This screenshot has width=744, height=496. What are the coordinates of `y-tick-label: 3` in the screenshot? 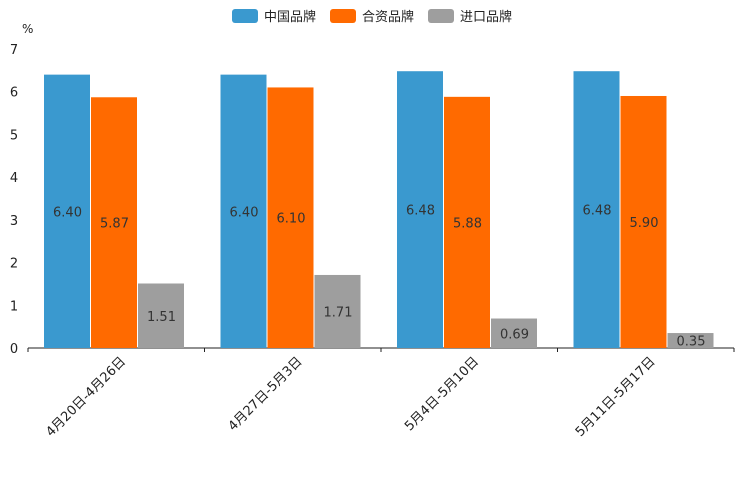 It's located at (14, 221).